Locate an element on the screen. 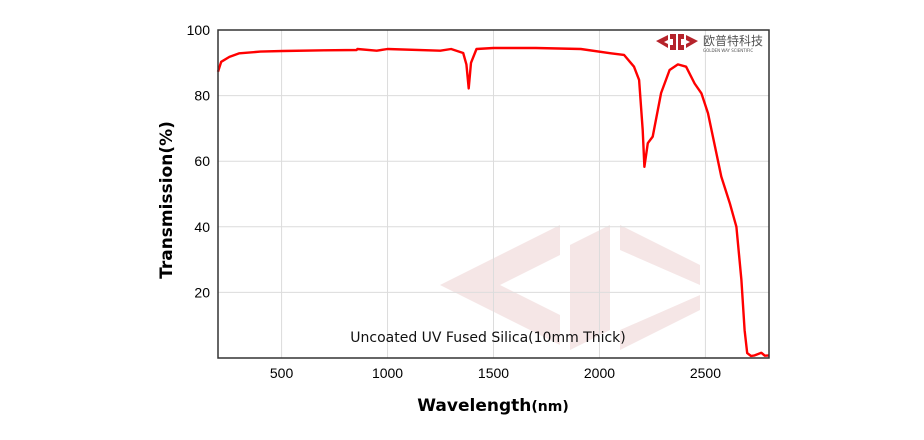 This screenshot has height=440, width=924. x-tick-label: 2500 is located at coordinates (705, 373).